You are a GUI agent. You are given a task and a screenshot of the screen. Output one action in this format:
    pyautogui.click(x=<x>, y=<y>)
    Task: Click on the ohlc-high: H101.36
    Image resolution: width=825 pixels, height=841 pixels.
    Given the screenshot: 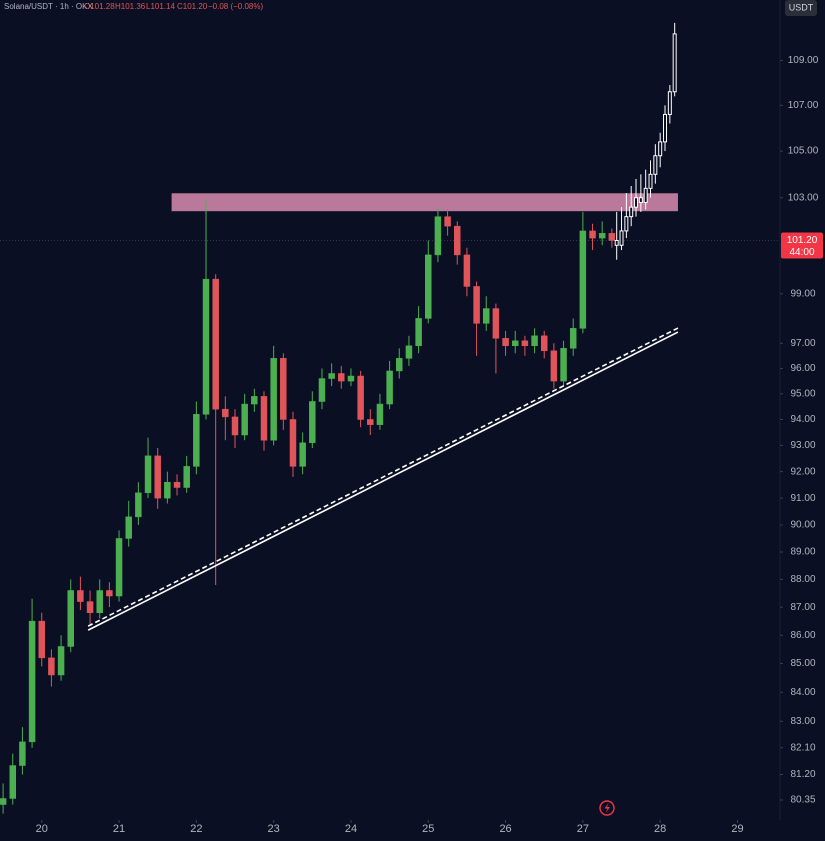 What is the action you would take?
    pyautogui.click(x=130, y=6)
    